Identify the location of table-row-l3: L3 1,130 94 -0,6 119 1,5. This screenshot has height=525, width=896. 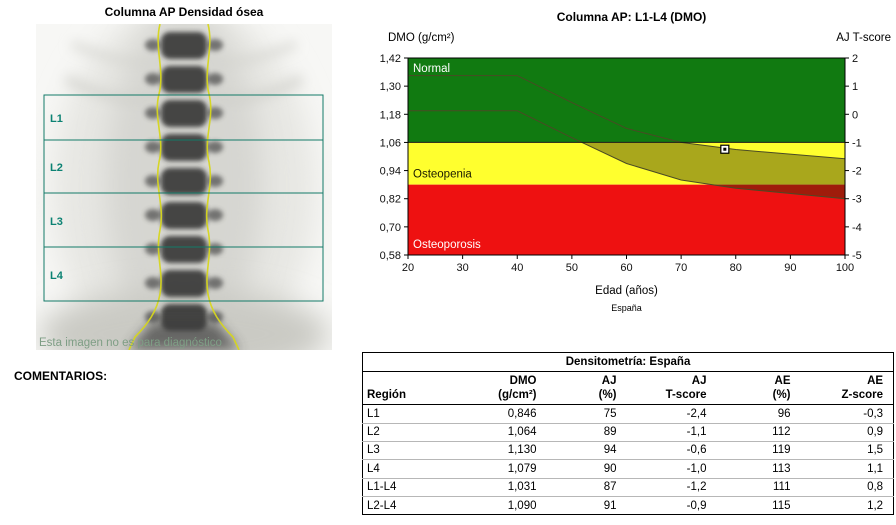
(628, 451).